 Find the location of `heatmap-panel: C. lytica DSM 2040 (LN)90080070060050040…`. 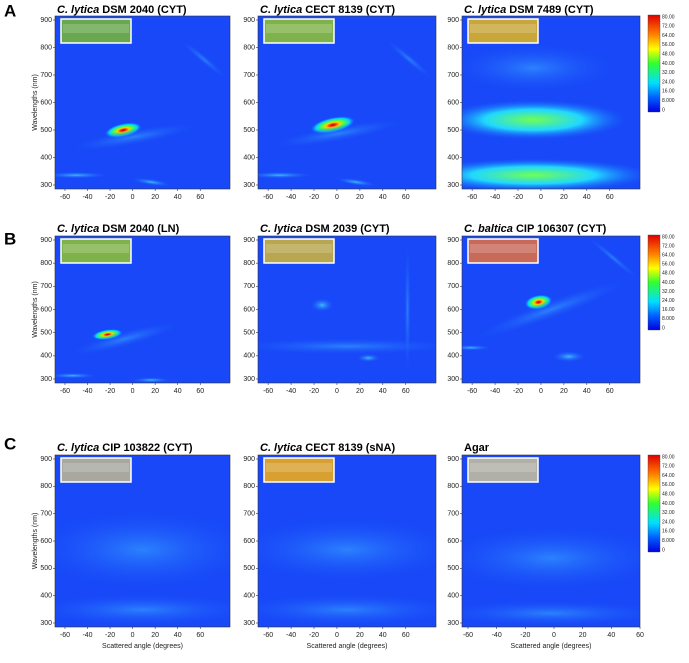

heatmap-panel: C. lytica DSM 2040 (LN)90080070060050040… is located at coordinates (131, 309).